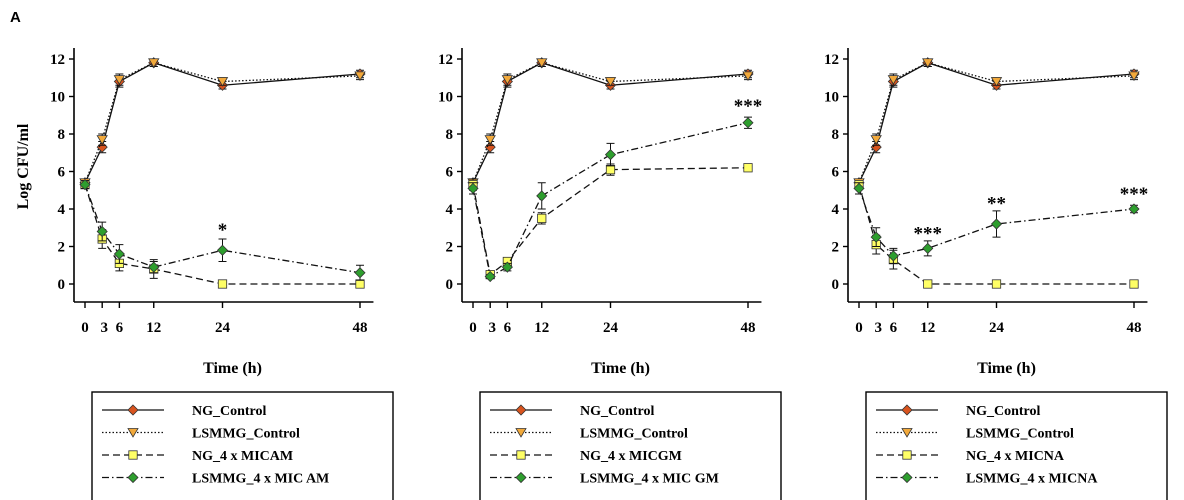  I want to click on significance-annotation: *, so click(223, 230).